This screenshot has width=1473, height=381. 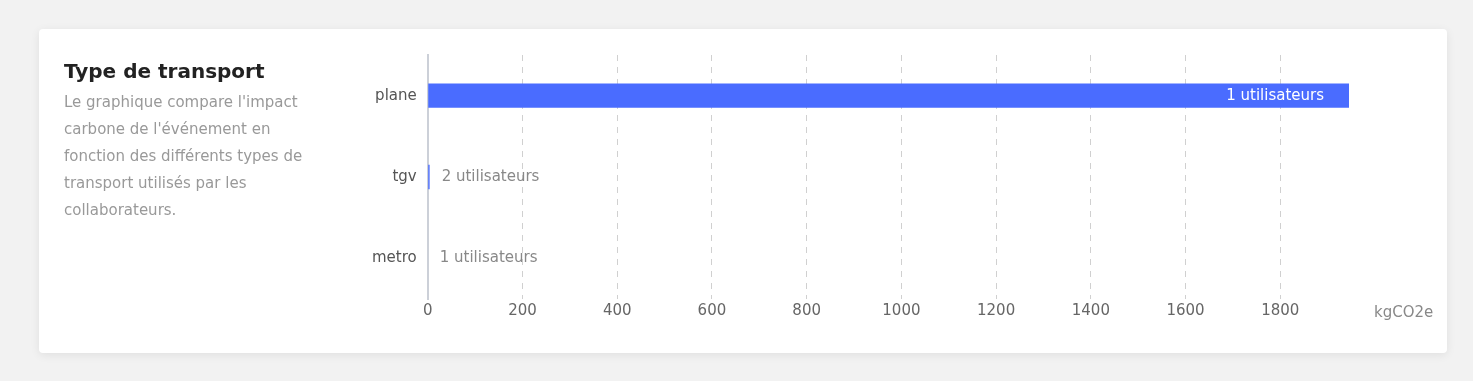 What do you see at coordinates (1185, 309) in the screenshot?
I see `x-tick-label: 1600` at bounding box center [1185, 309].